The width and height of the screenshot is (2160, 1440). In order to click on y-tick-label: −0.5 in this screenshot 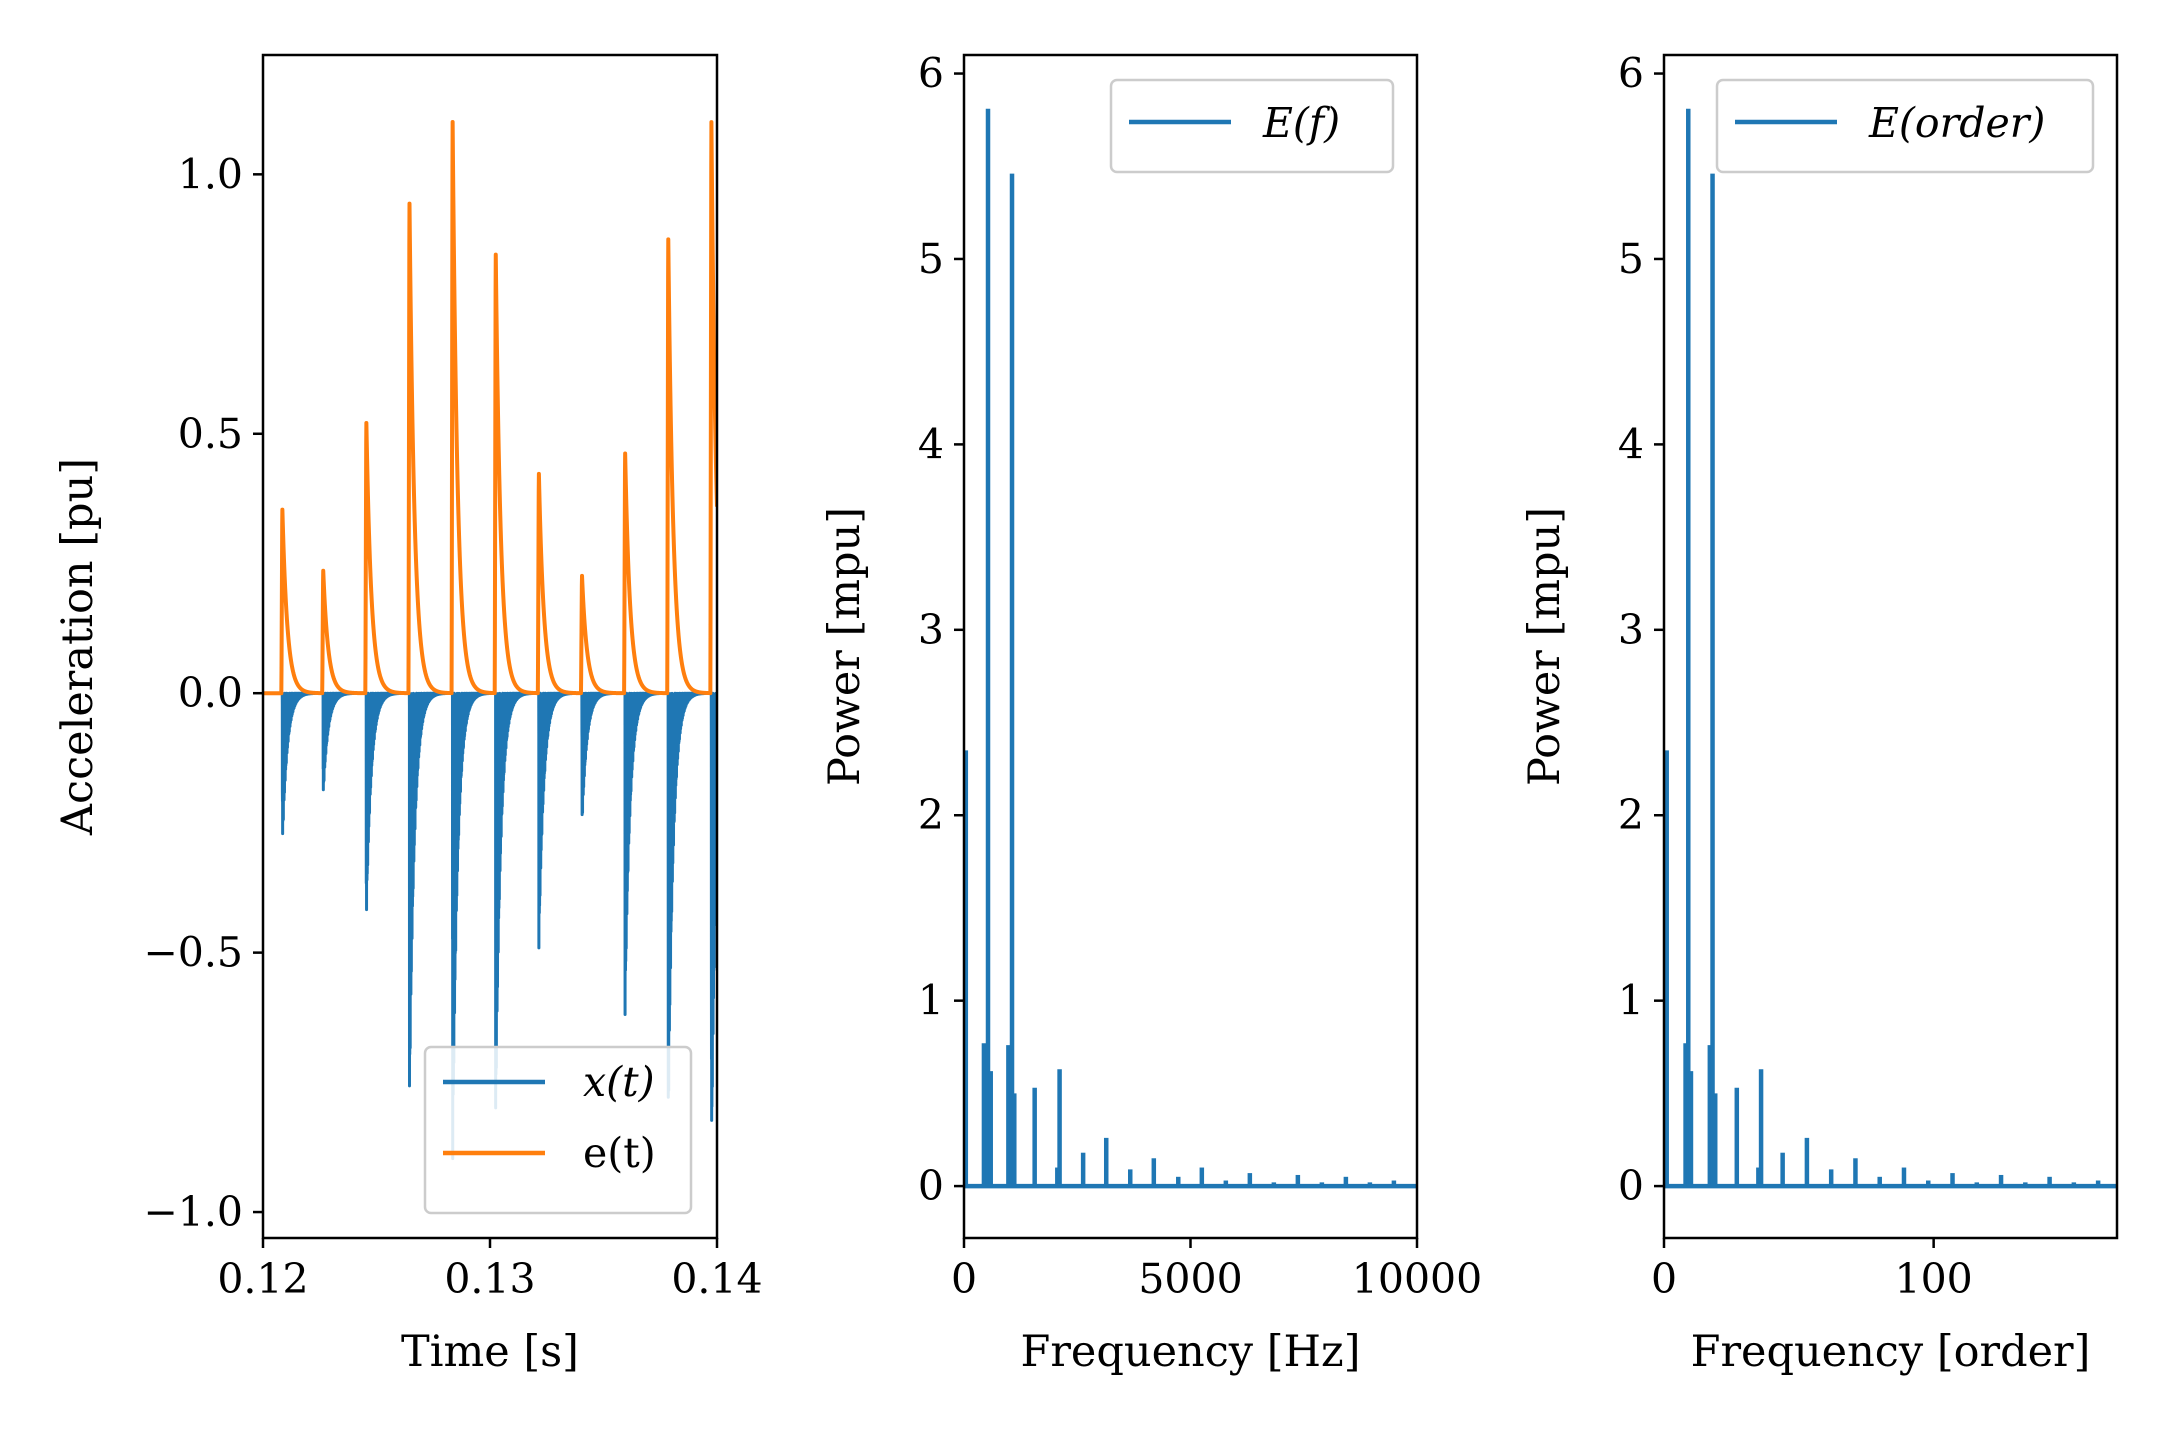, I will do `click(193, 953)`.